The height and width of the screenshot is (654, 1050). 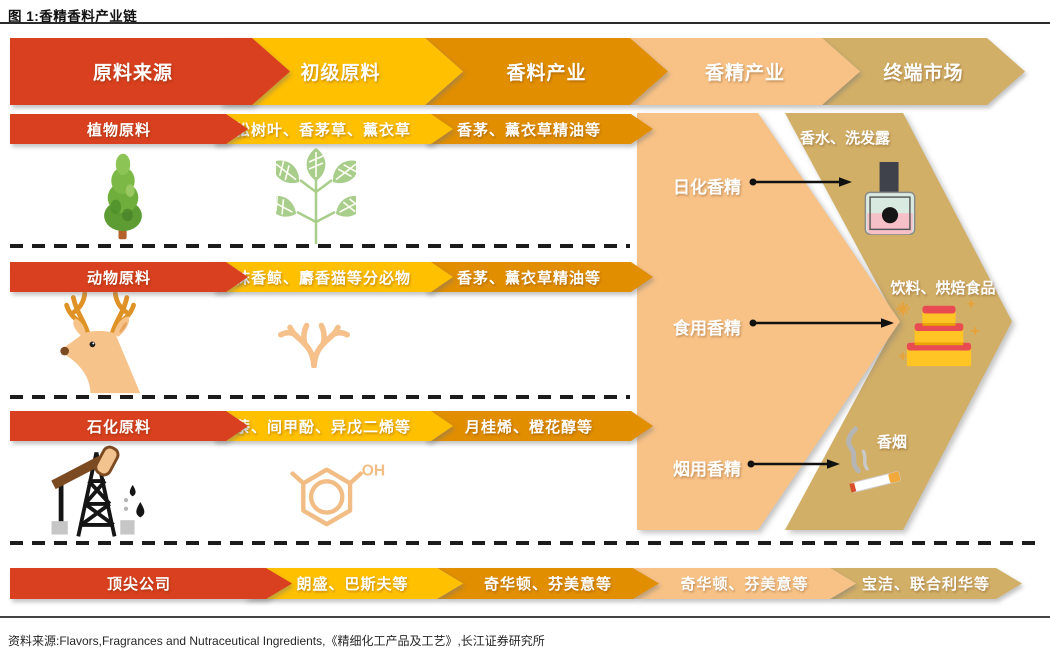 I want to click on figure-title: 图 1:香精香料产业链, so click(x=73, y=16).